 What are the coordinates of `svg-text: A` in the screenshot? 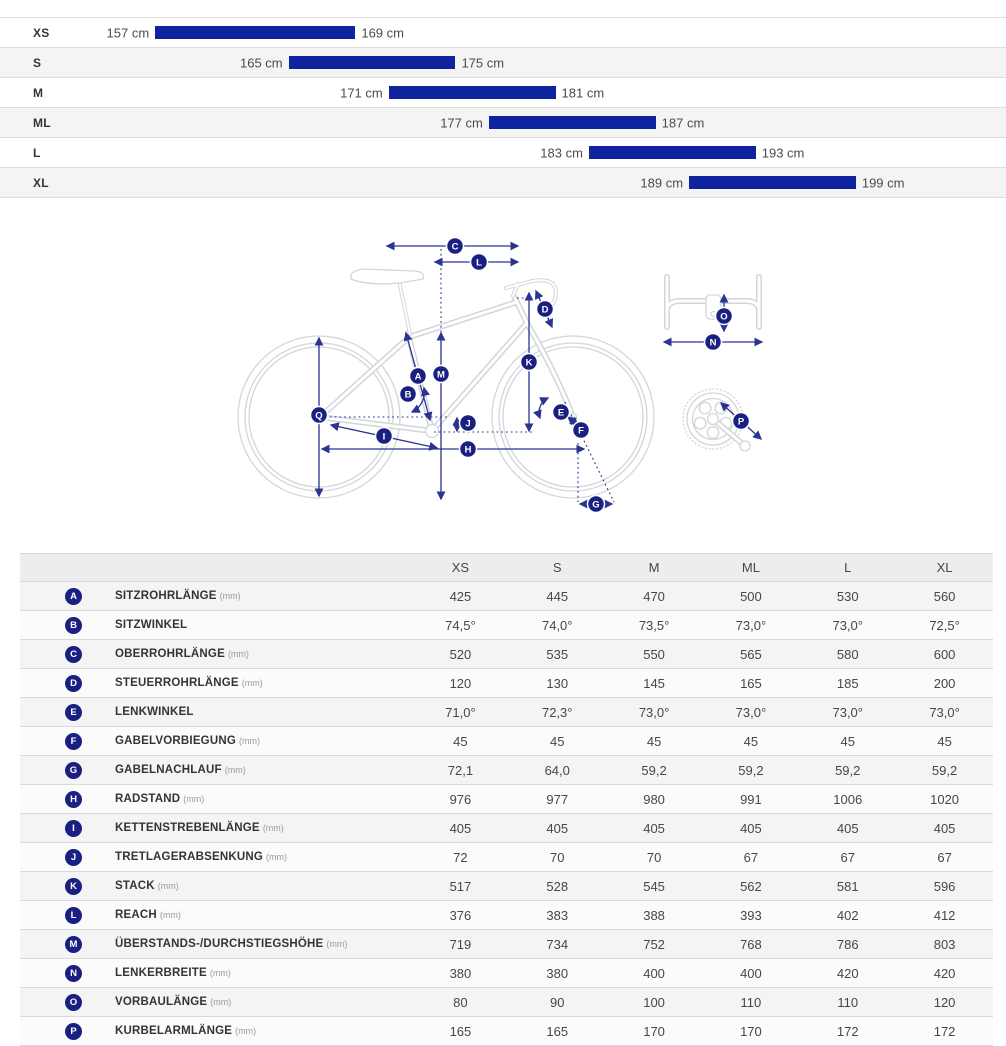 It's located at (418, 377).